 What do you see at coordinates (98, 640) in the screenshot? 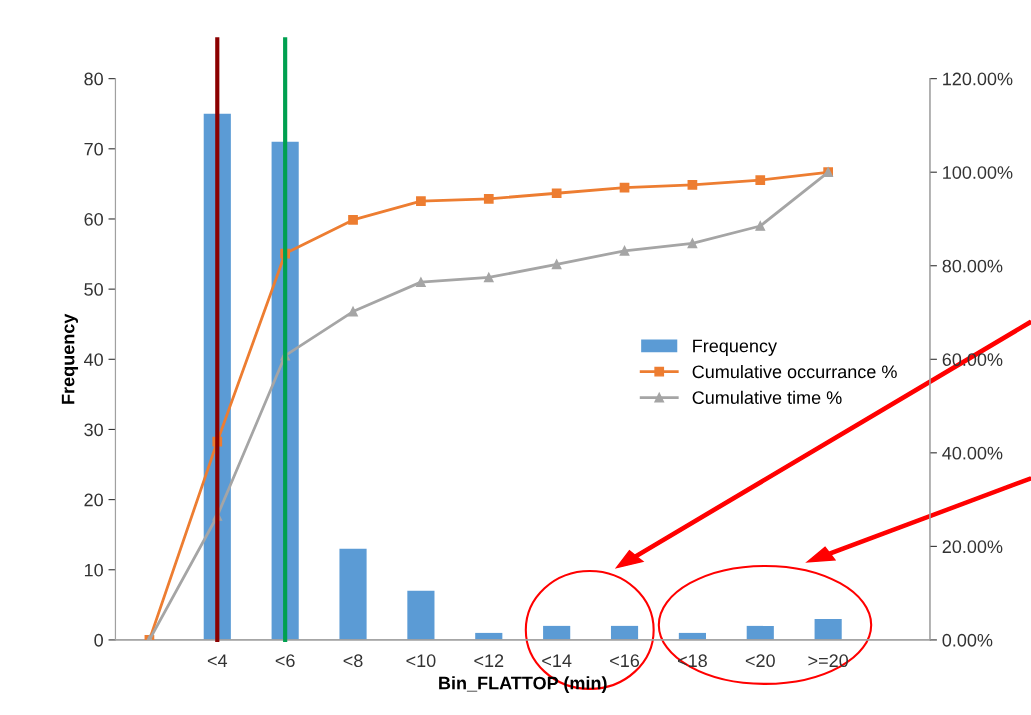
I see `y-tick-label: 0` at bounding box center [98, 640].